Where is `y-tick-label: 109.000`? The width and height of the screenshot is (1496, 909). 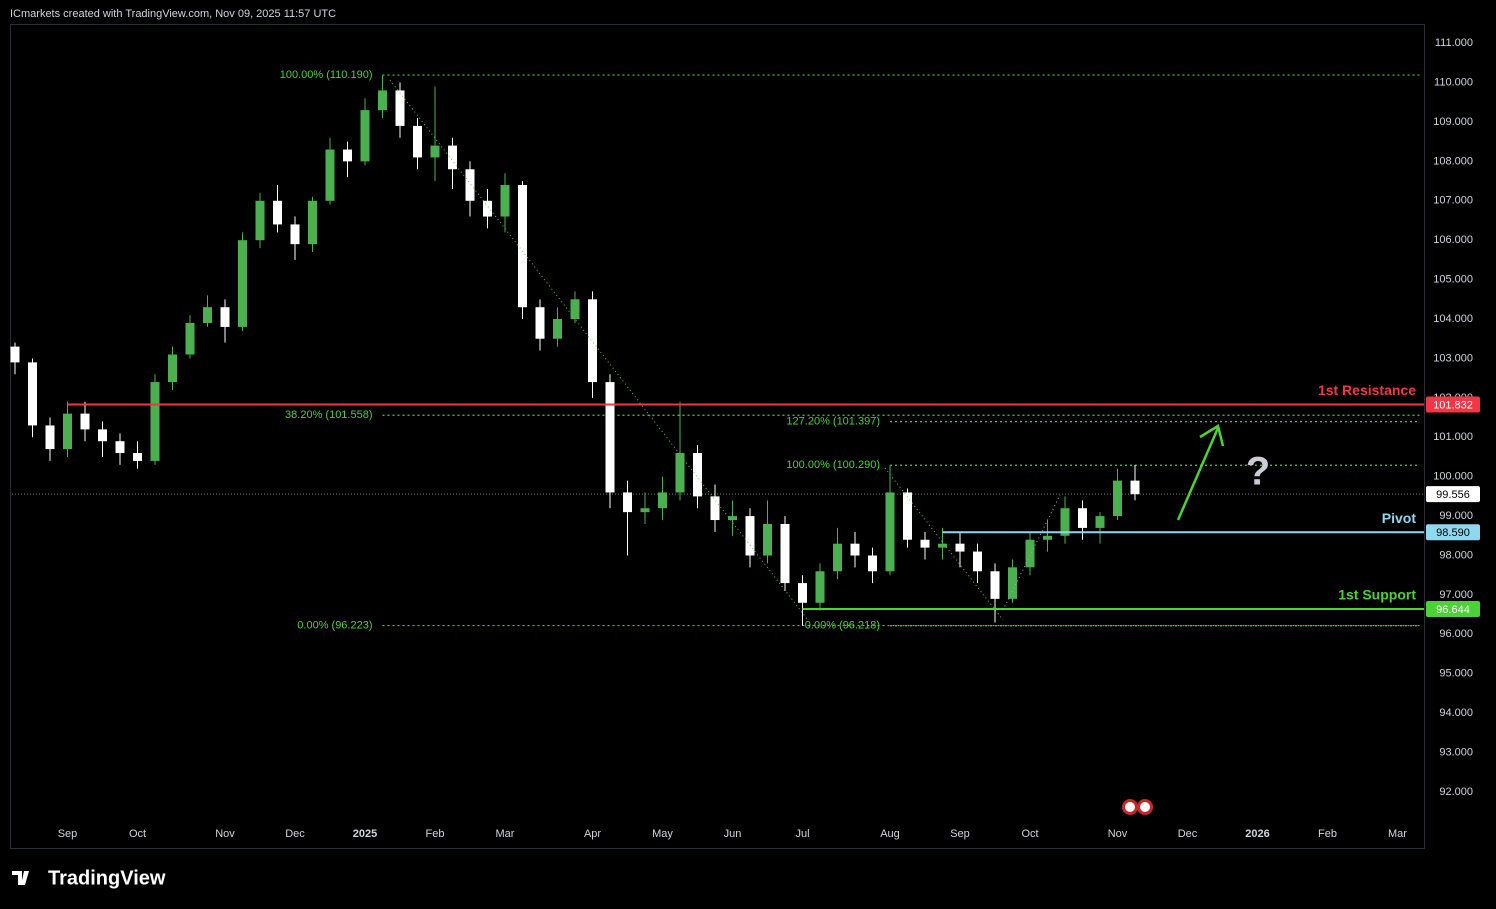
y-tick-label: 109.000 is located at coordinates (1453, 122).